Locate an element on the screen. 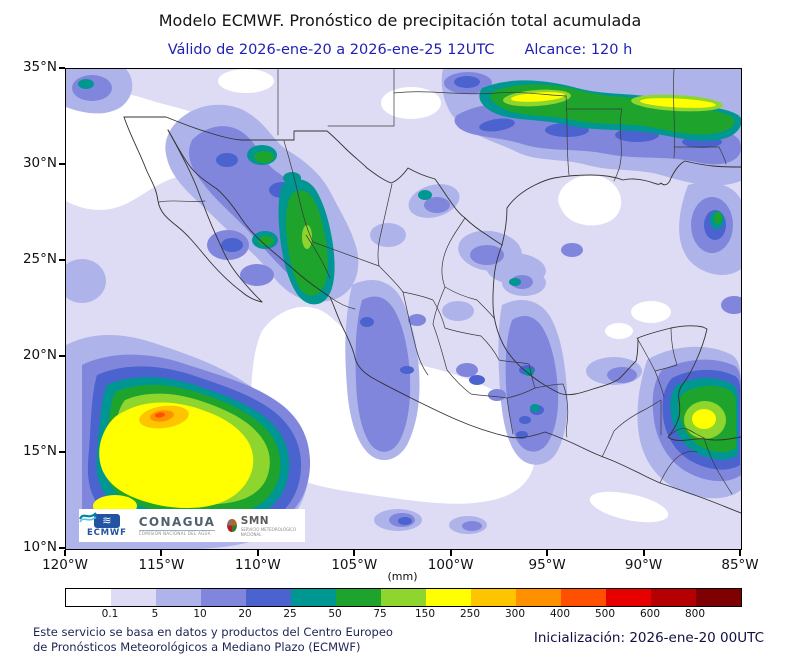 The image size is (800, 656). smn-label: SMN is located at coordinates (255, 520).